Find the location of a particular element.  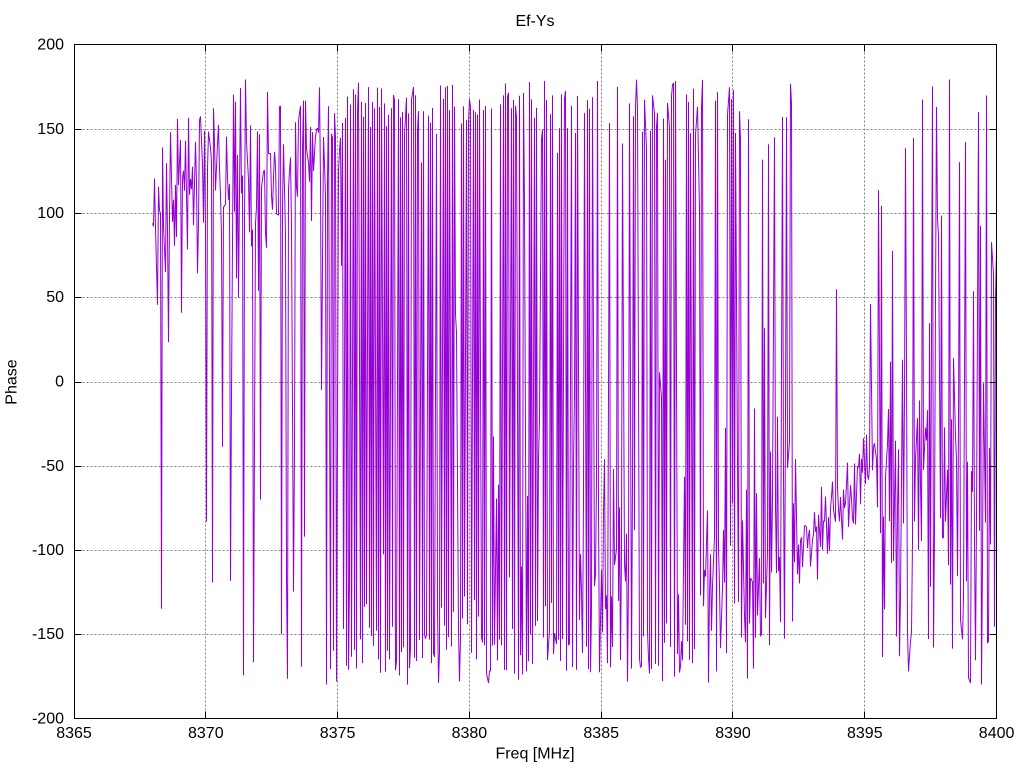

svg-text: 8385 is located at coordinates (601, 733).